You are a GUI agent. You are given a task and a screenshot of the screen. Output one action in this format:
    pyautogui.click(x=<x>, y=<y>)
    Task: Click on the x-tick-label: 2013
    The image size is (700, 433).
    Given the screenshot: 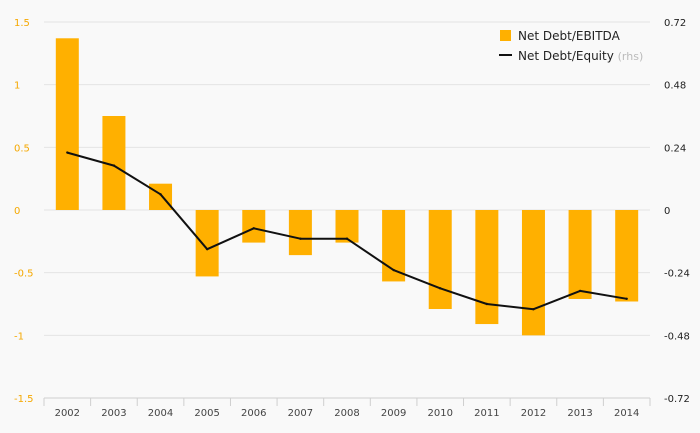 What is the action you would take?
    pyautogui.click(x=579, y=413)
    